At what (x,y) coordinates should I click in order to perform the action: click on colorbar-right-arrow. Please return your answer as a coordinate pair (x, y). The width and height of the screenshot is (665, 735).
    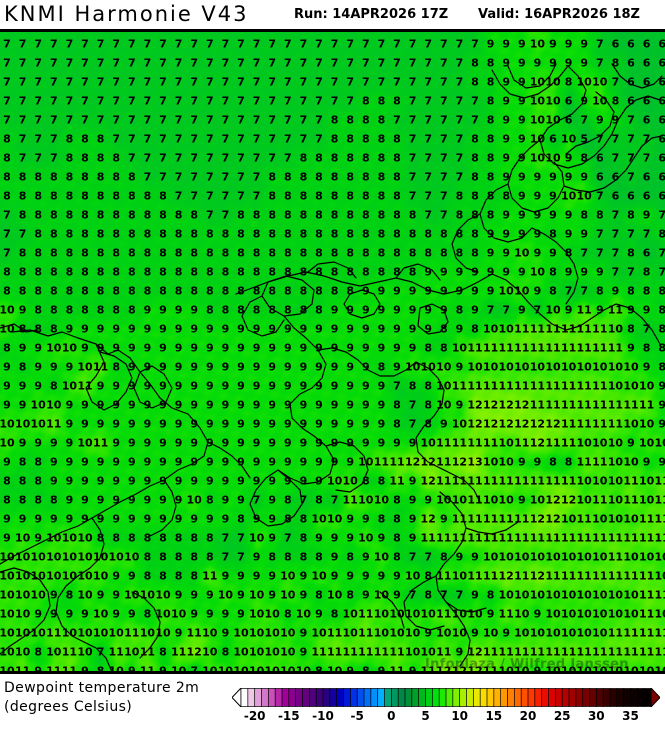
    Looking at the image, I should click on (655, 697).